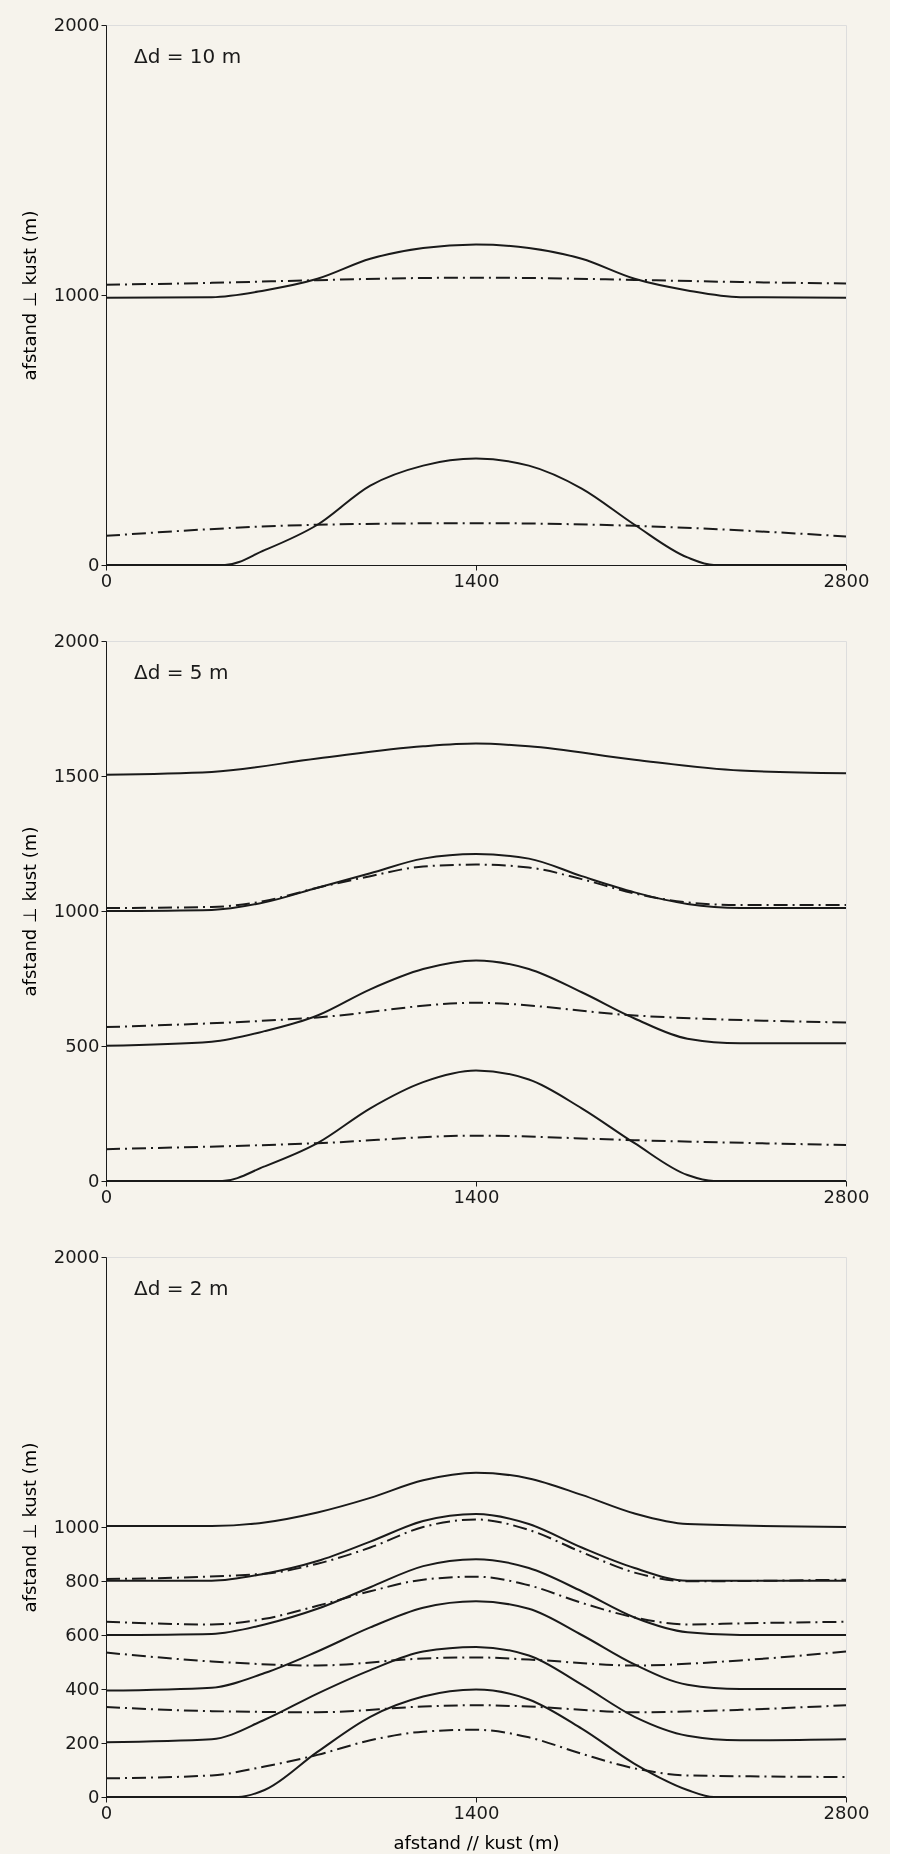 Image resolution: width=915 pixels, height=1854 pixels. I want to click on x-axis-title: afstand // kust (m), so click(476, 1842).